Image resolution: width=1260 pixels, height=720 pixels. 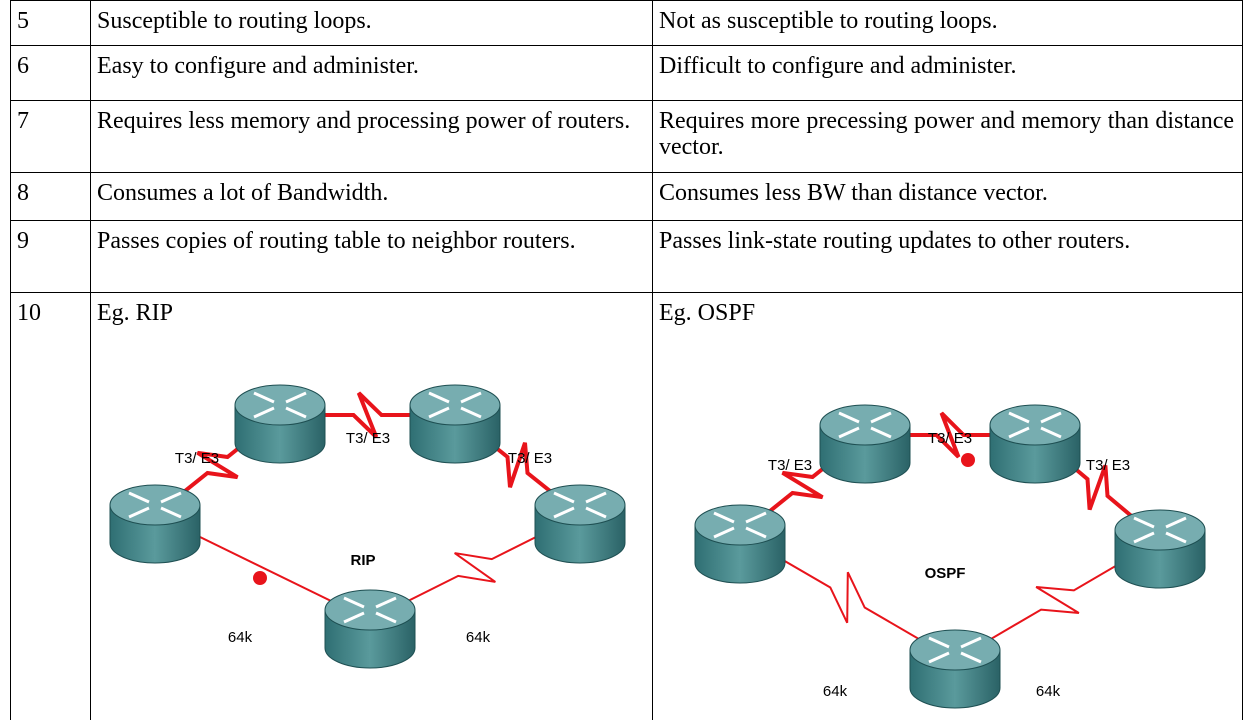 What do you see at coordinates (50, 256) in the screenshot?
I see `table-cell: 9` at bounding box center [50, 256].